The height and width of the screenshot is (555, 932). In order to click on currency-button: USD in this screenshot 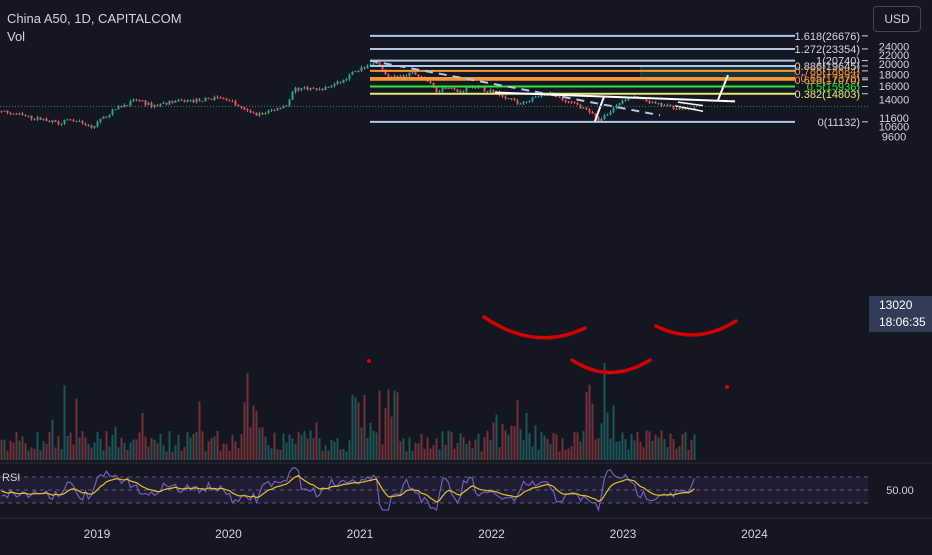, I will do `click(897, 19)`.